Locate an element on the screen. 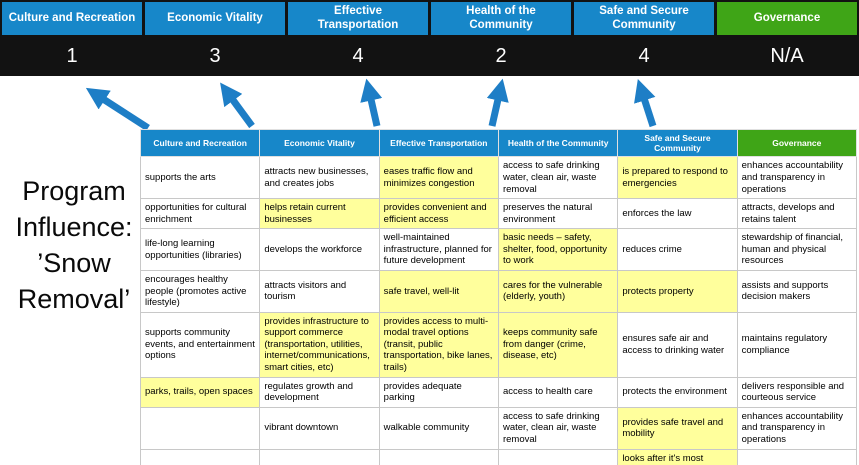  matrix-cell: develops the workforce is located at coordinates (319, 249).